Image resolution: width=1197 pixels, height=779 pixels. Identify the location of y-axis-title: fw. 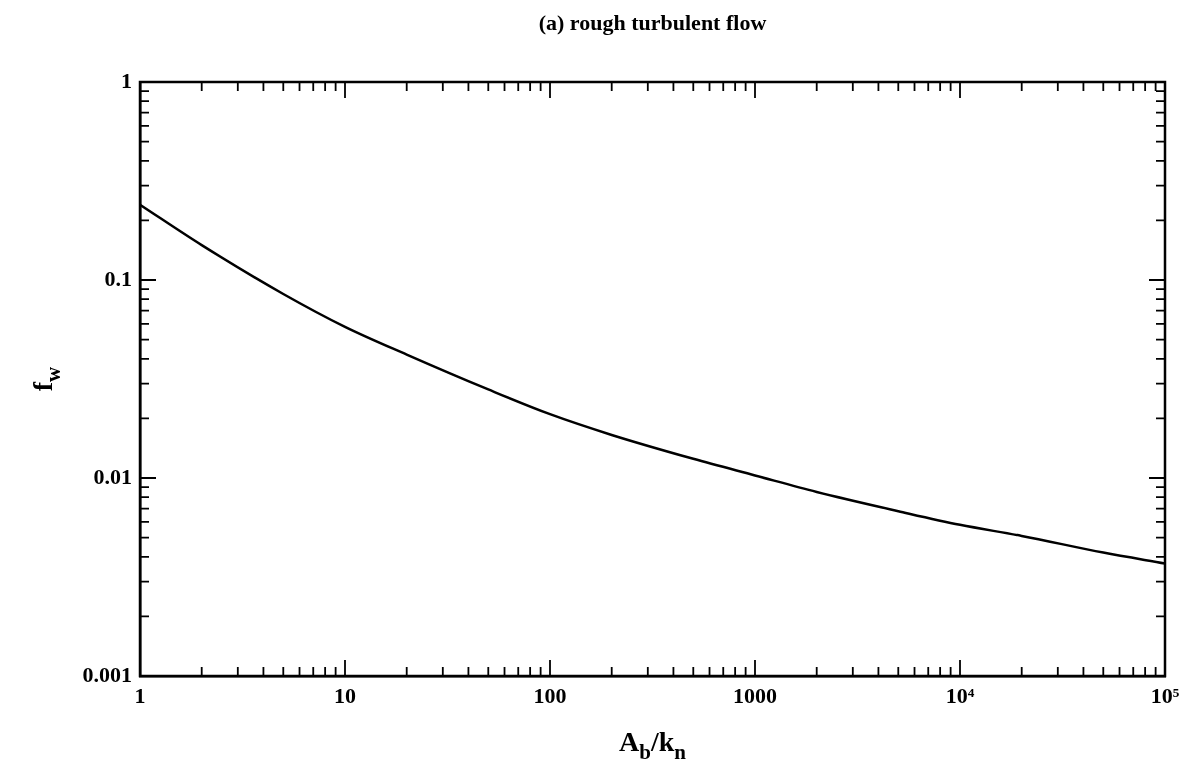
(46, 378).